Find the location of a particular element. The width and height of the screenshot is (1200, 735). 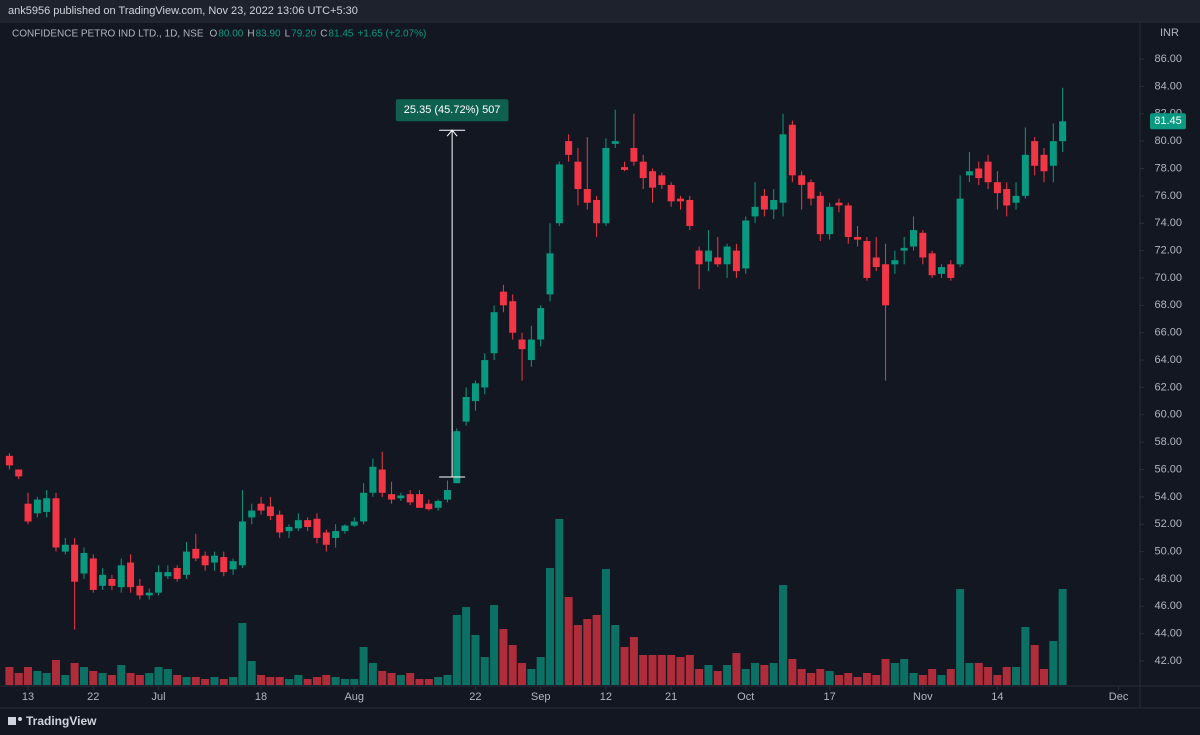

x-tick-label: Sep is located at coordinates (541, 697).